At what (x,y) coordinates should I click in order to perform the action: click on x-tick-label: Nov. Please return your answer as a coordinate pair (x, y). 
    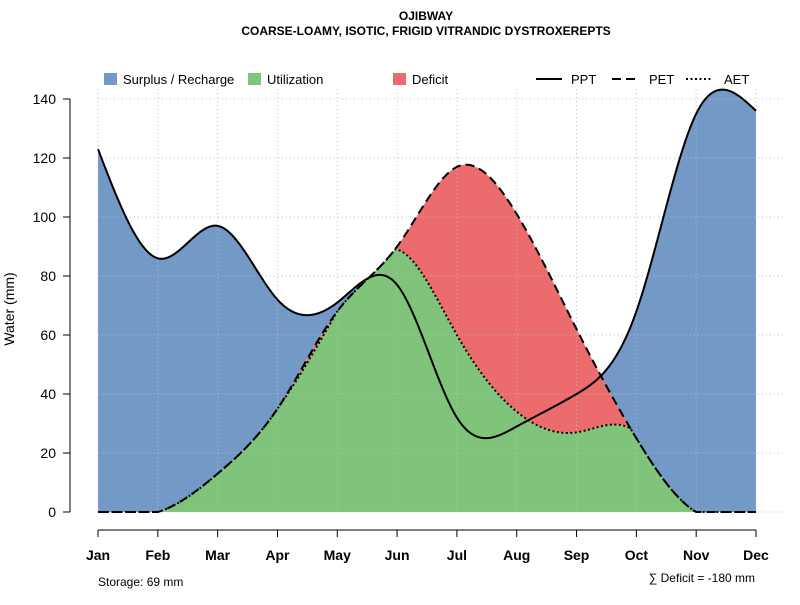
    Looking at the image, I should click on (696, 555).